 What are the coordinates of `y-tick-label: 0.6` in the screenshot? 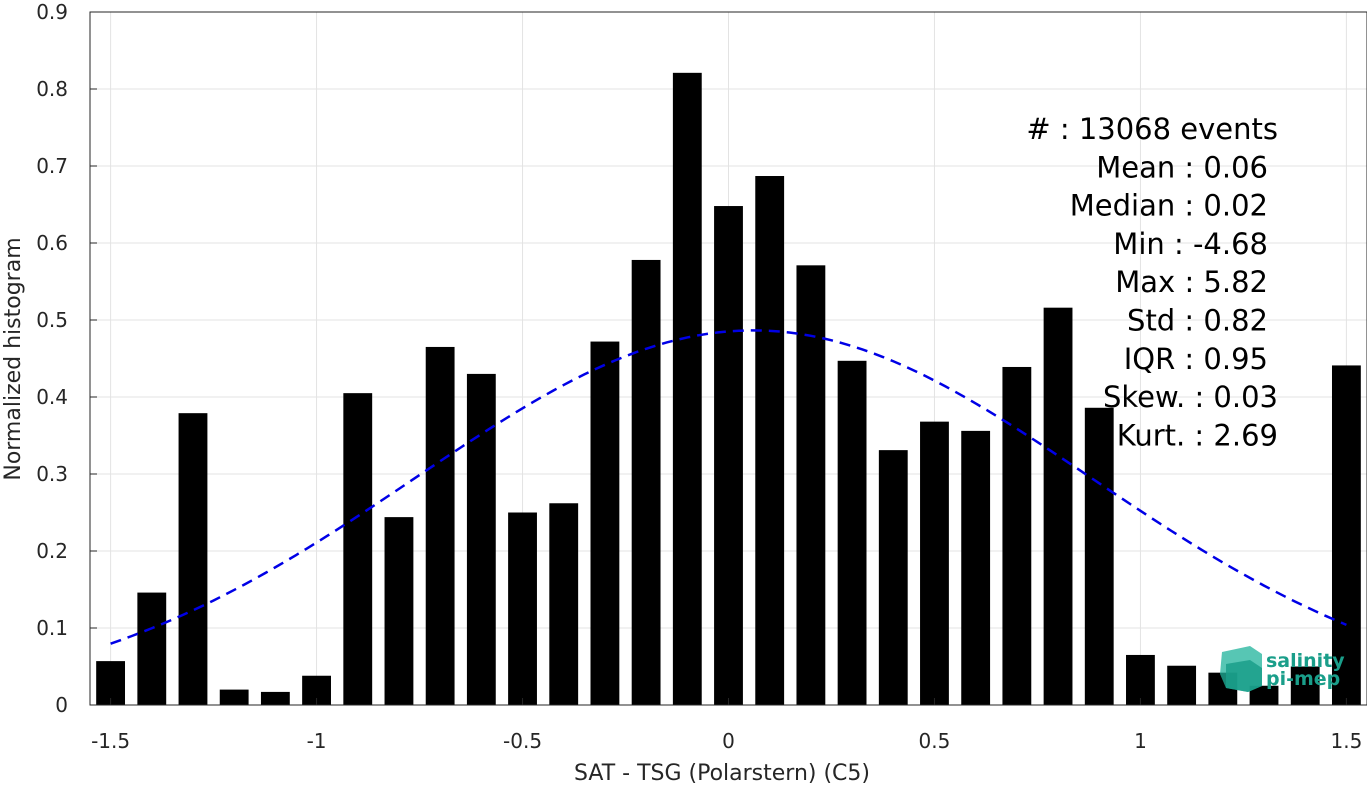 It's located at (52, 243).